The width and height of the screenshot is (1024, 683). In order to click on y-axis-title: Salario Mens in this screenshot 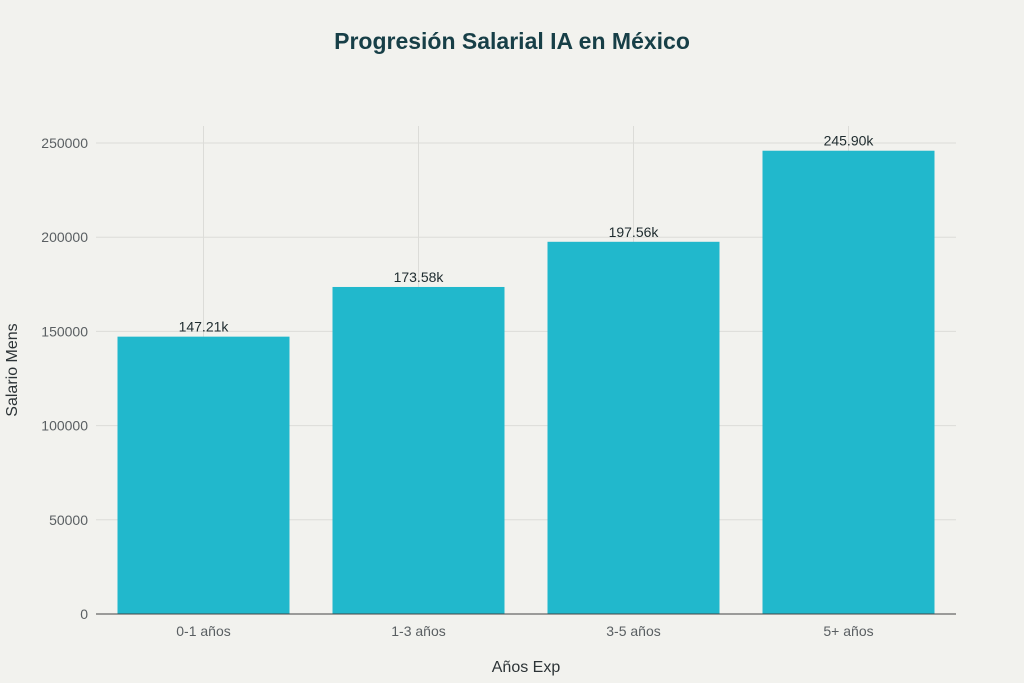, I will do `click(12, 369)`.